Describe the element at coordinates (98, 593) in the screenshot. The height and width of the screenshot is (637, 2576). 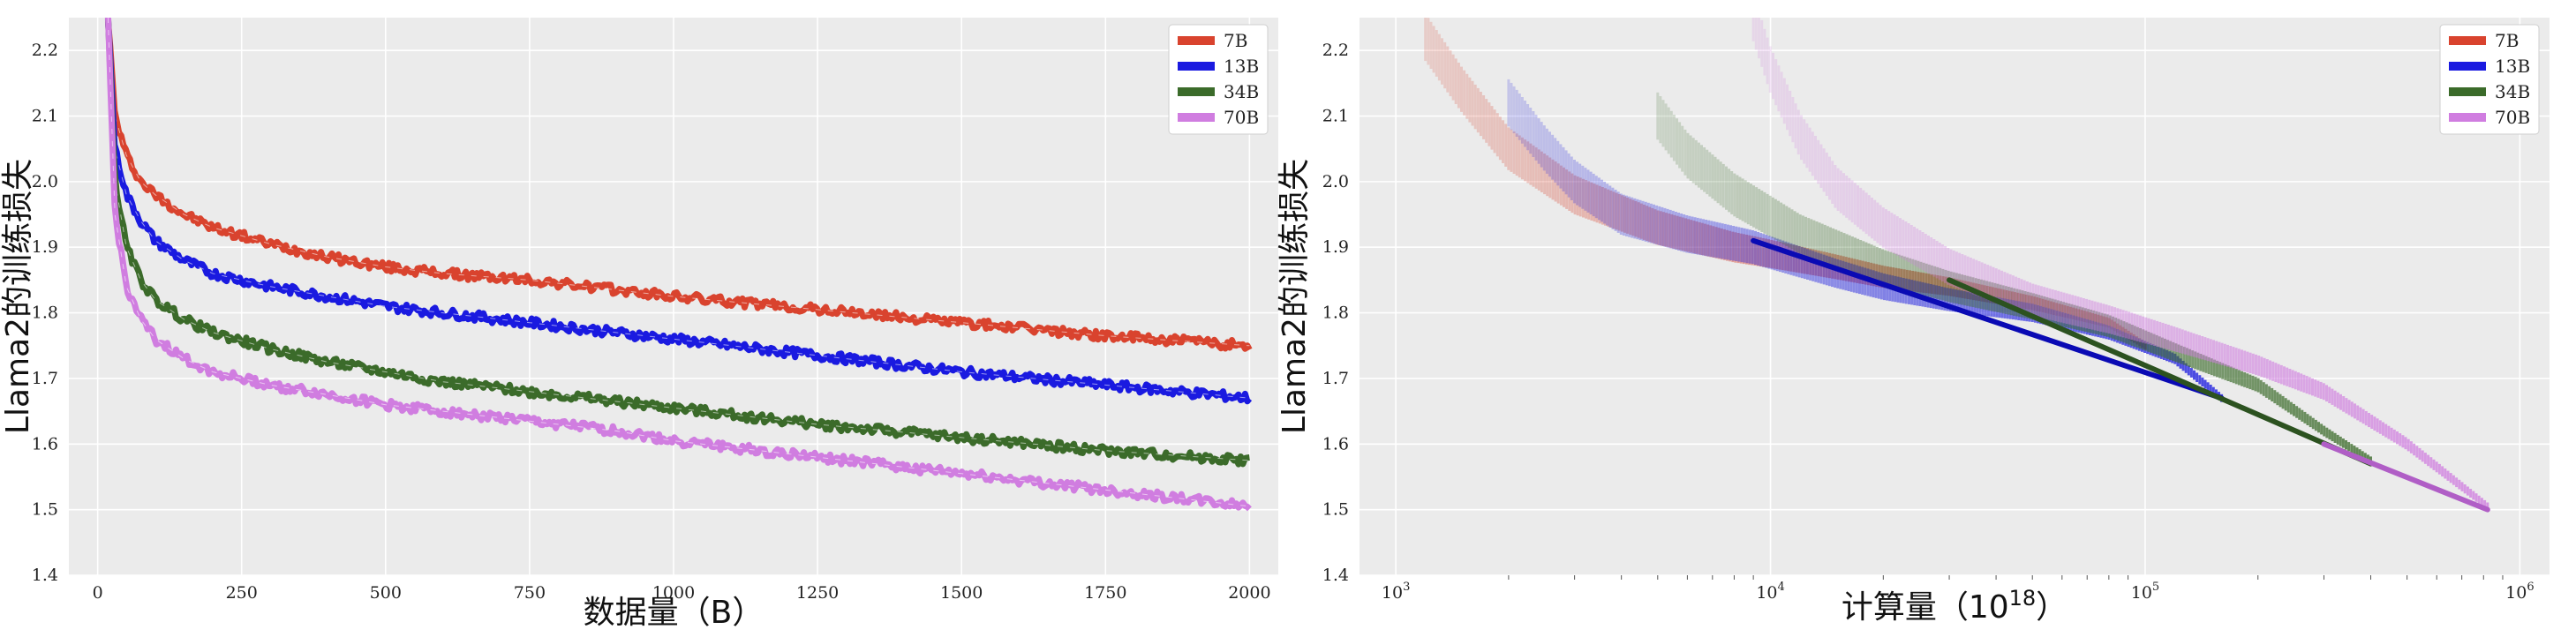
I see `x-tick-label: 0` at that location.